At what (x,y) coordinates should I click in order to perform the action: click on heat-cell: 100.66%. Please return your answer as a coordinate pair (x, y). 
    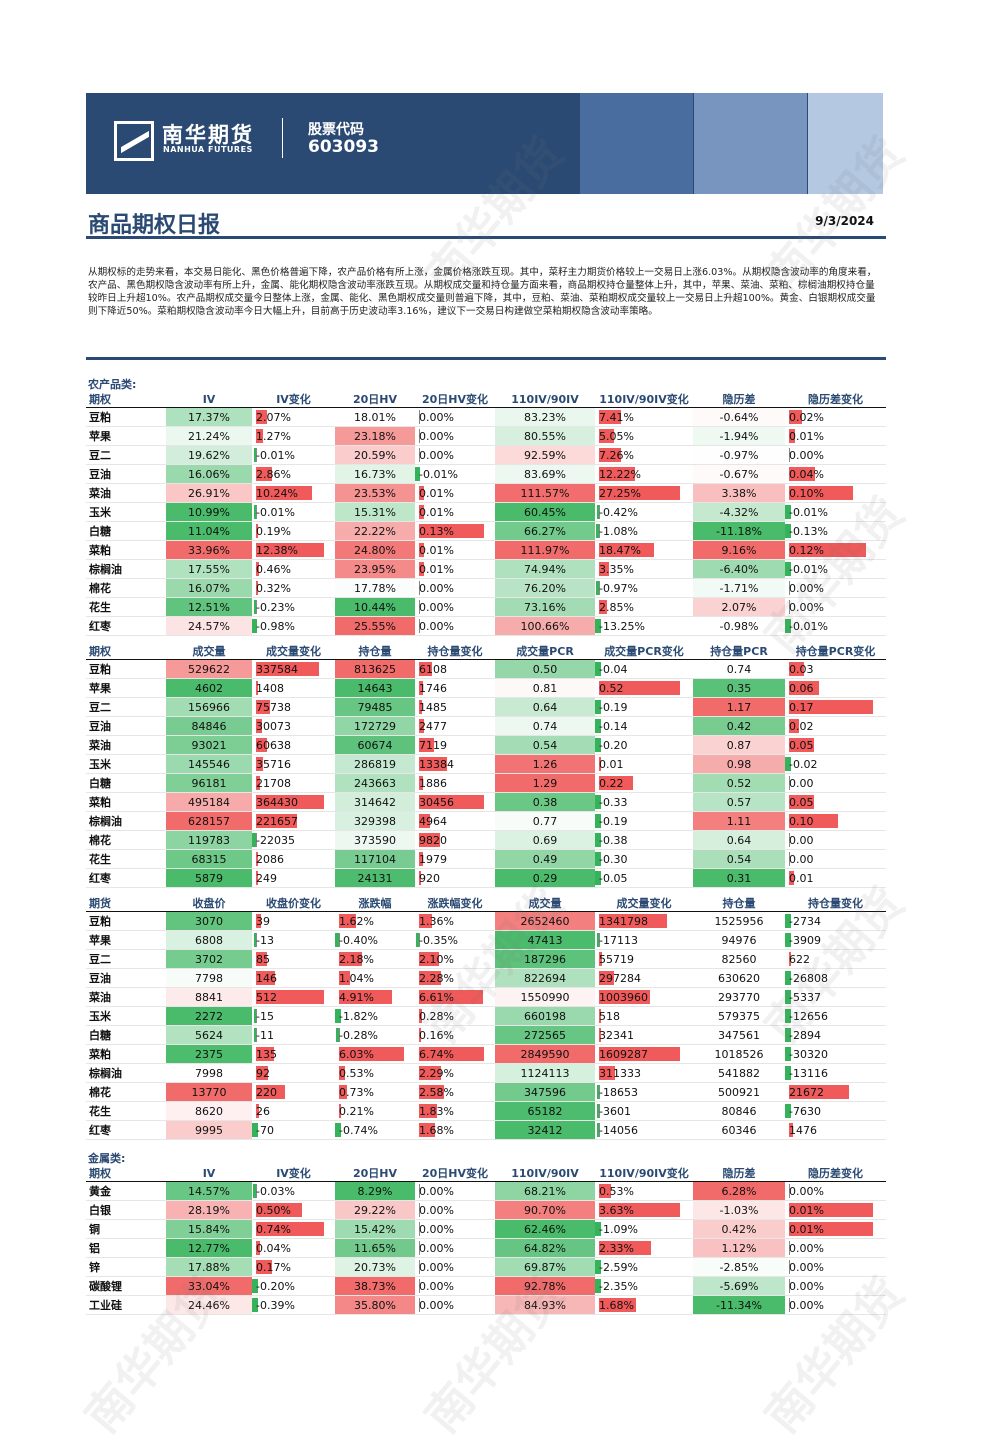
    Looking at the image, I should click on (545, 626).